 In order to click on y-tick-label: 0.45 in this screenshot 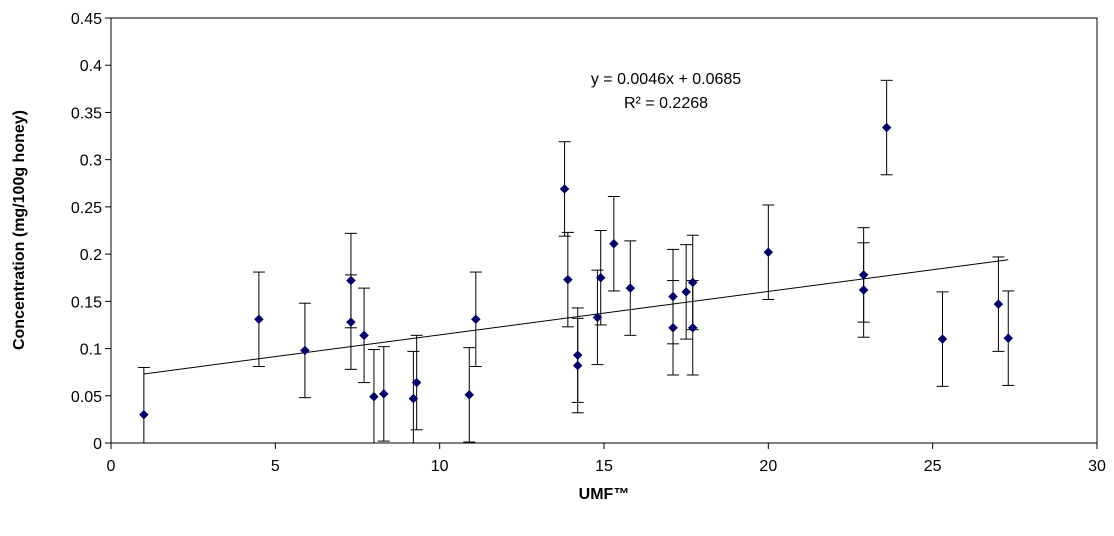, I will do `click(86, 19)`.